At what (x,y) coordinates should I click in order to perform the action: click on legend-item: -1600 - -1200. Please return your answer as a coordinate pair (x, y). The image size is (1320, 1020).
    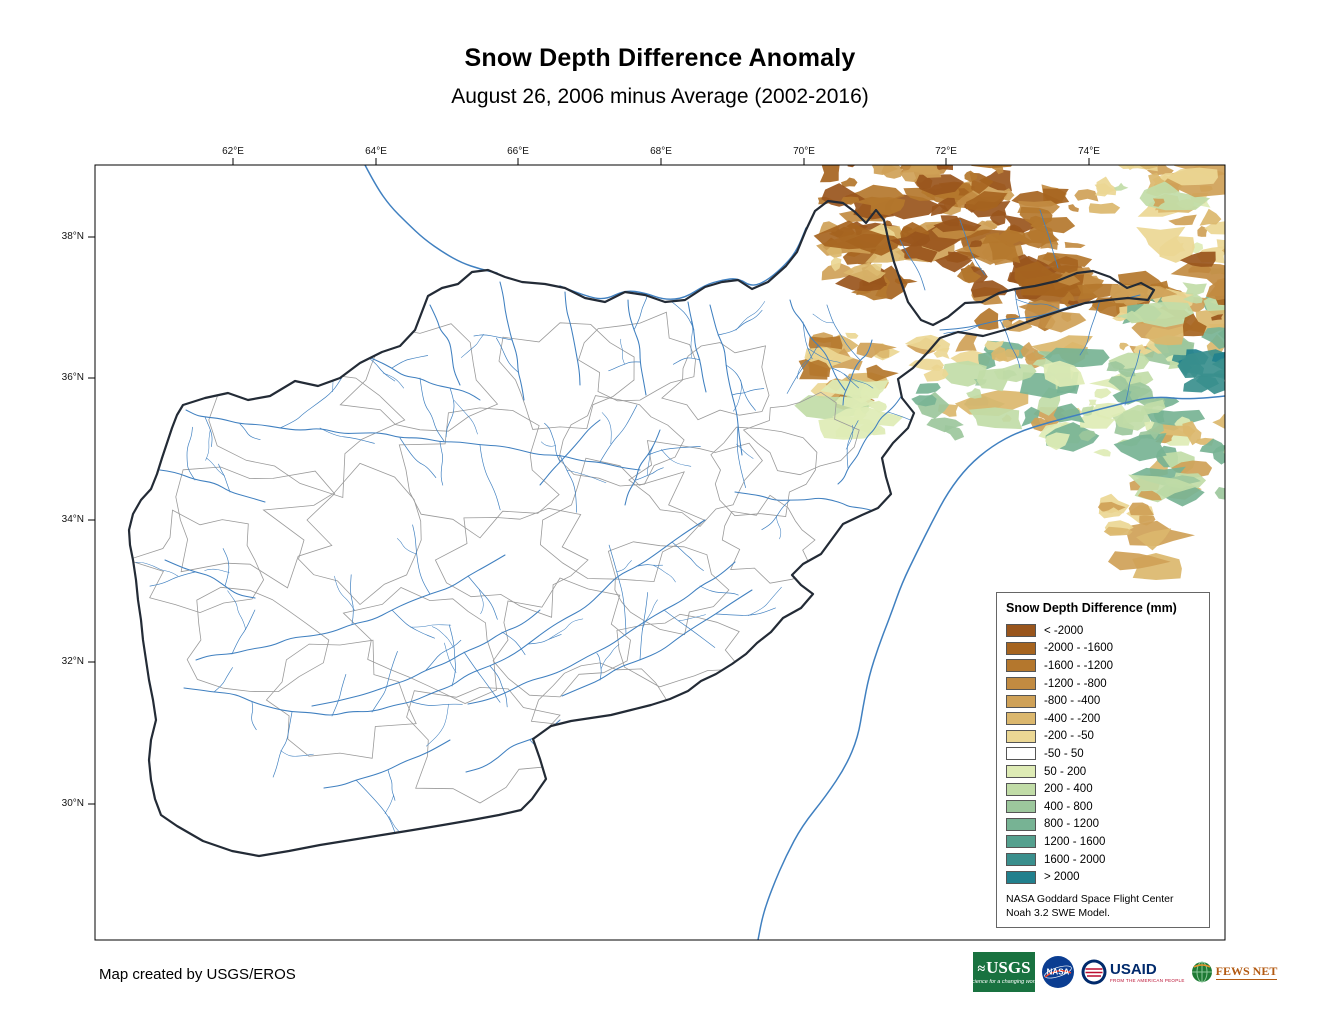
    Looking at the image, I should click on (1103, 666).